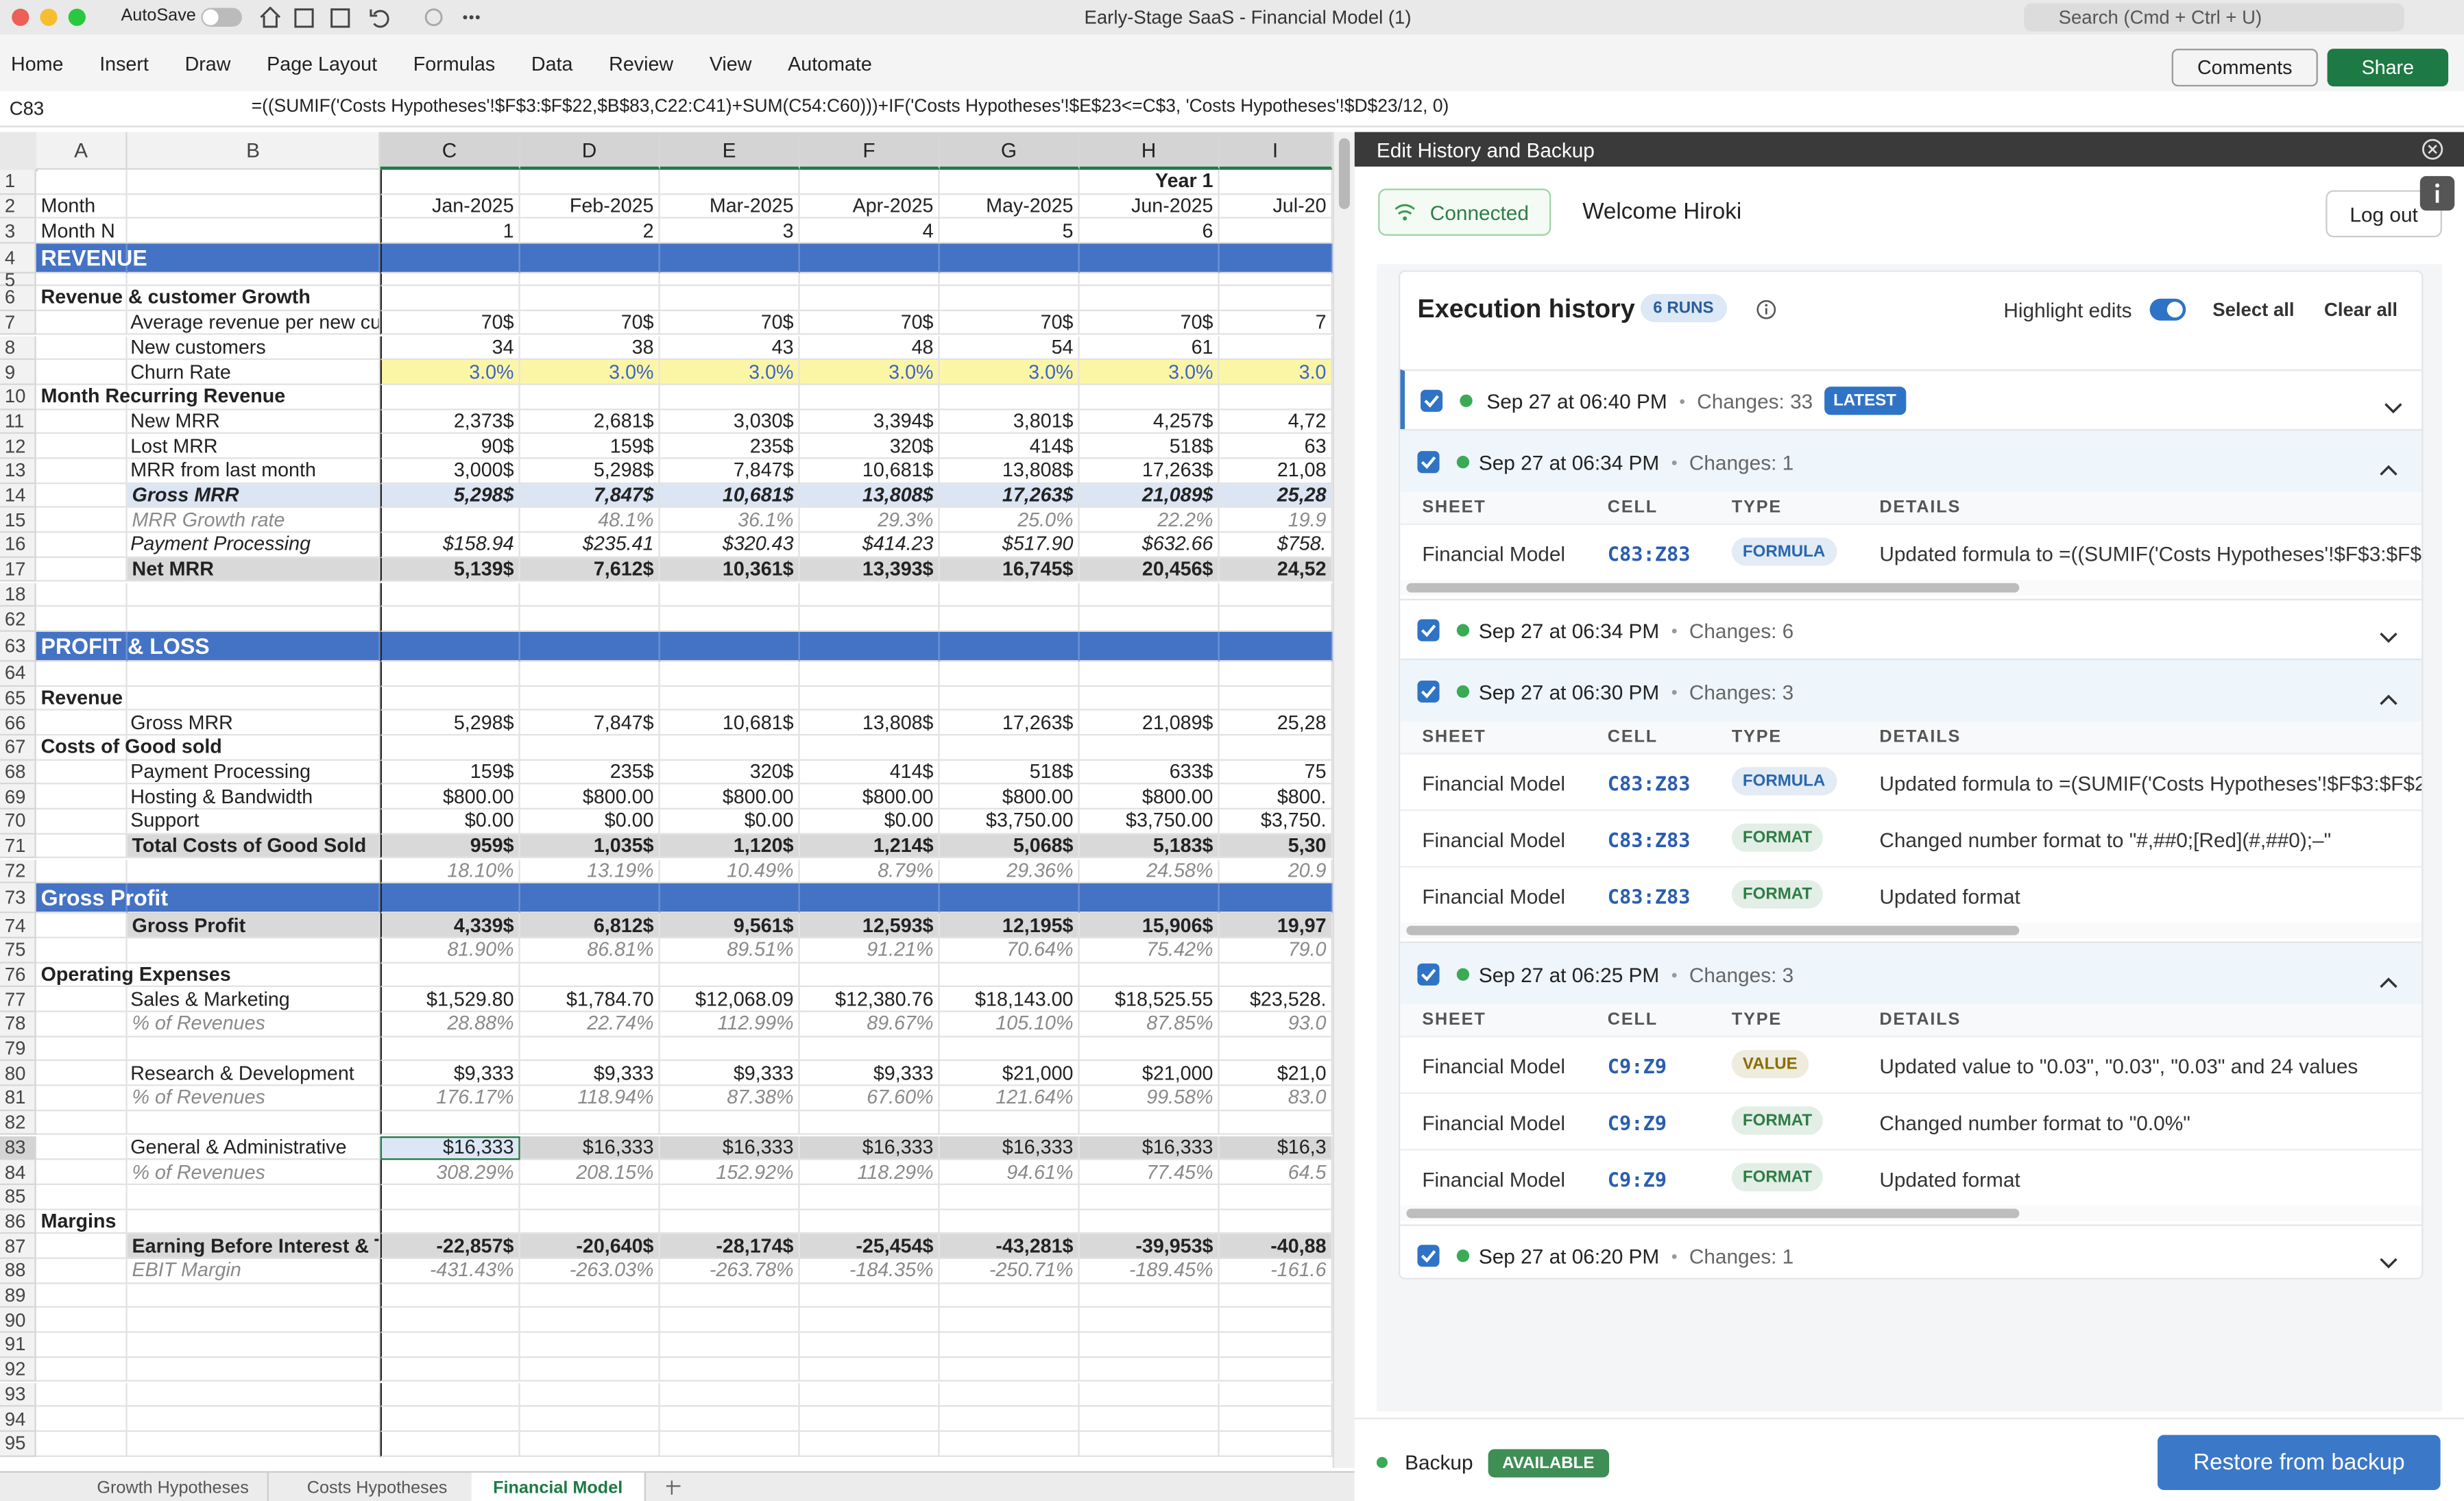  Describe the element at coordinates (82, 975) in the screenshot. I see `cell-text: Operating Expenses` at that location.